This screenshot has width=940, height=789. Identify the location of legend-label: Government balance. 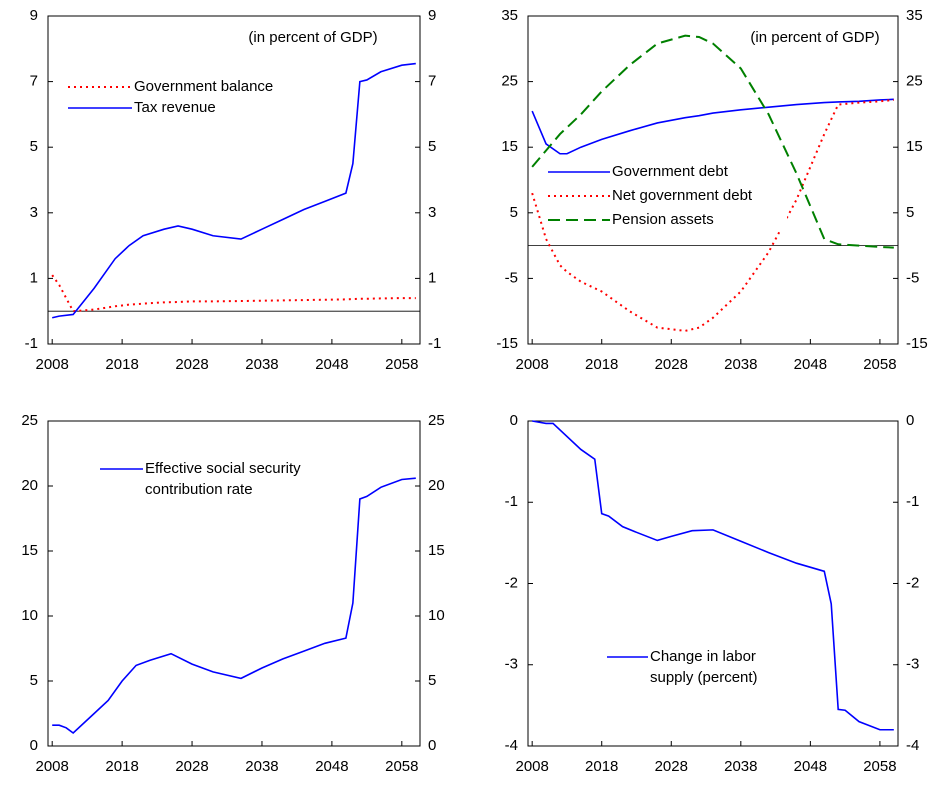
(204, 86).